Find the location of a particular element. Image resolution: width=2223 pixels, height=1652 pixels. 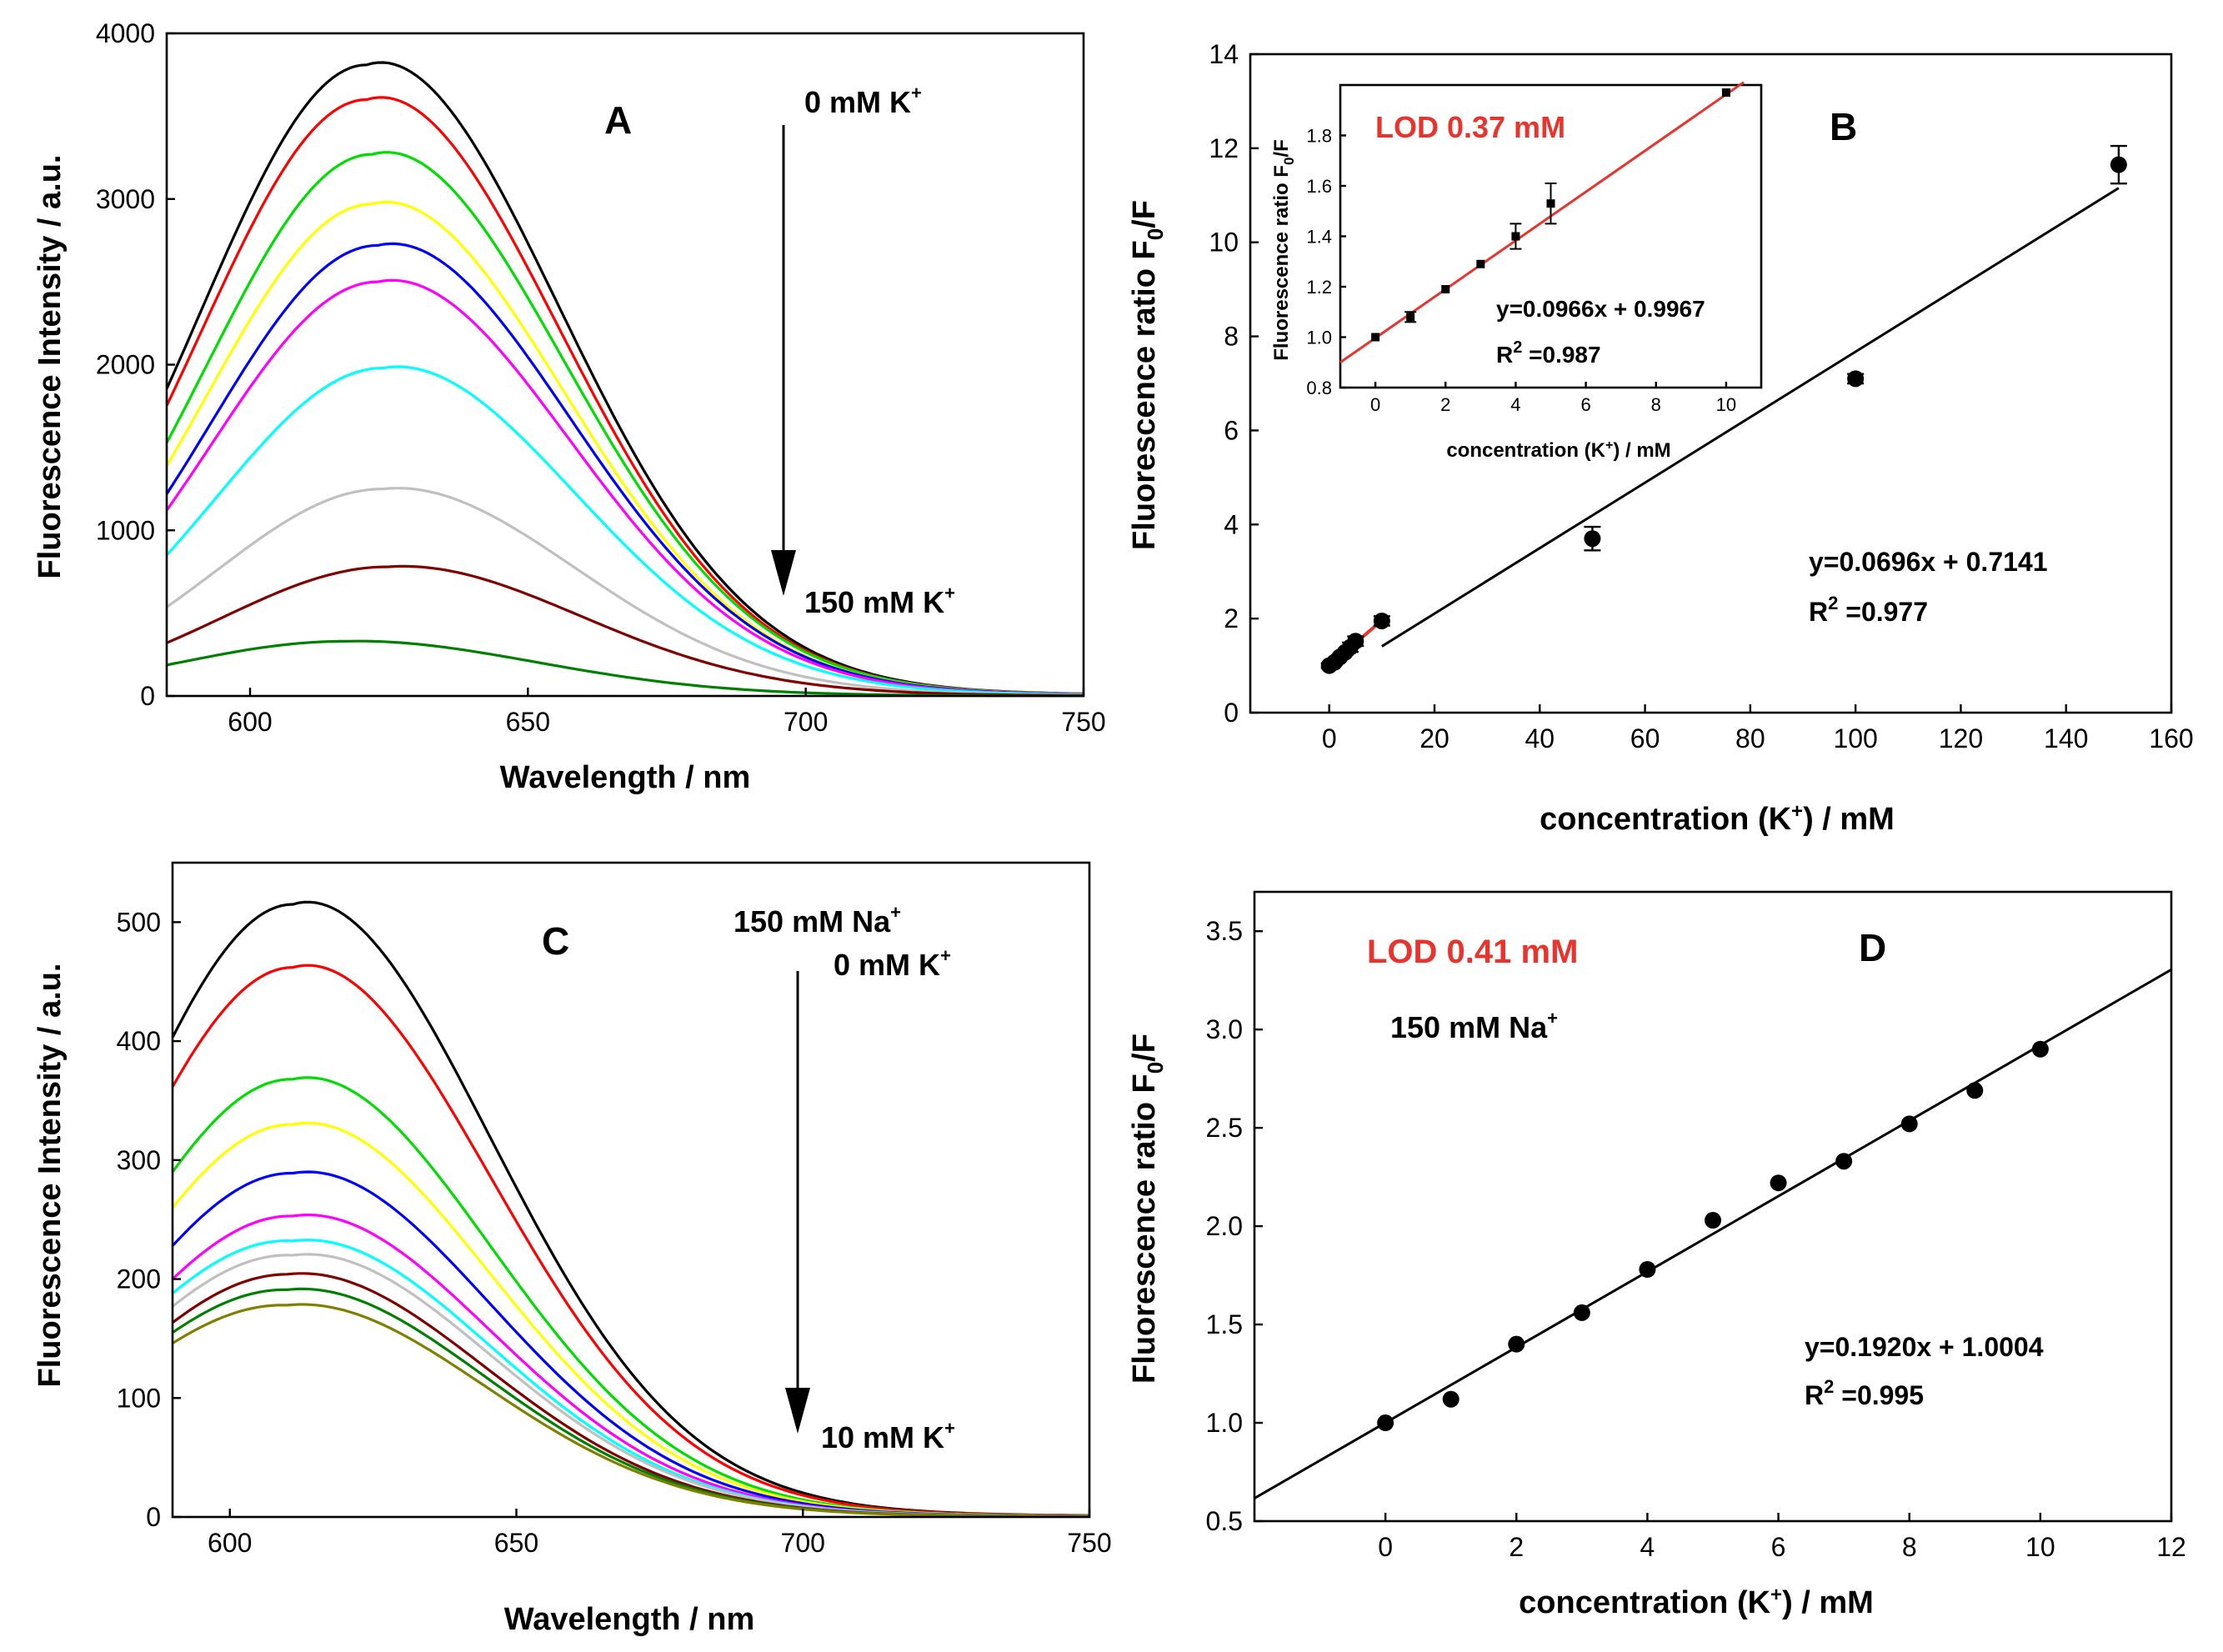

inset-r2: R2 =0.987 is located at coordinates (1549, 353).